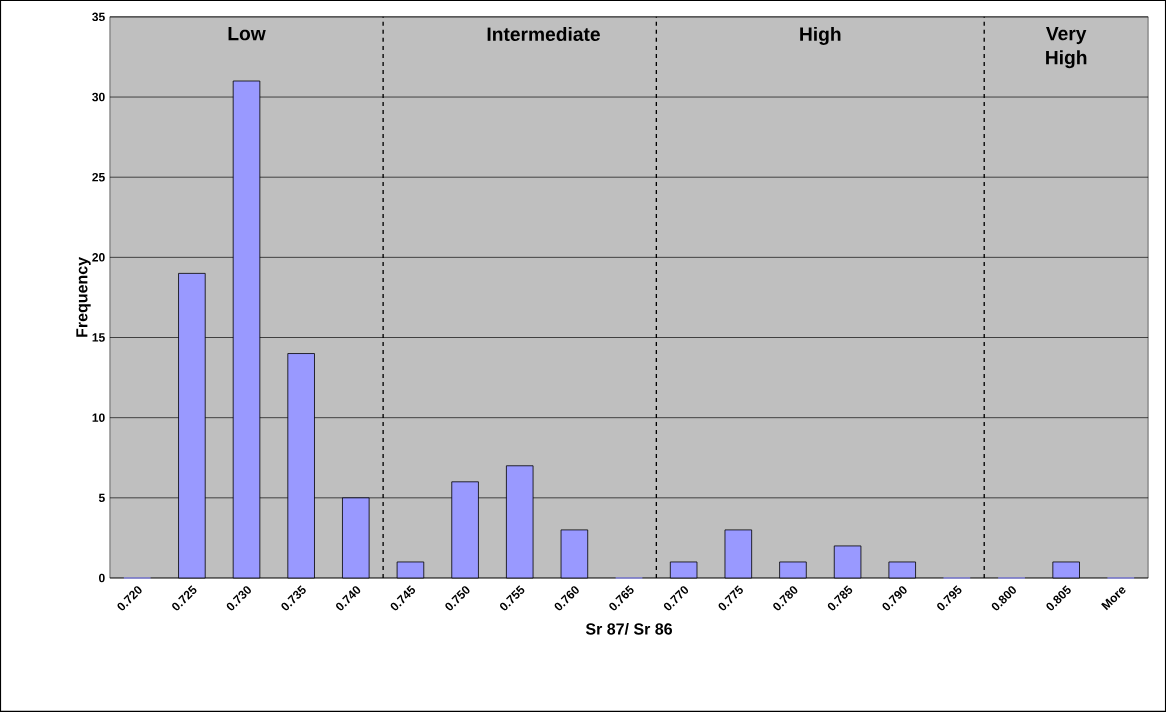 The height and width of the screenshot is (712, 1166). Describe the element at coordinates (101, 498) in the screenshot. I see `y-tick-label: 5` at that location.